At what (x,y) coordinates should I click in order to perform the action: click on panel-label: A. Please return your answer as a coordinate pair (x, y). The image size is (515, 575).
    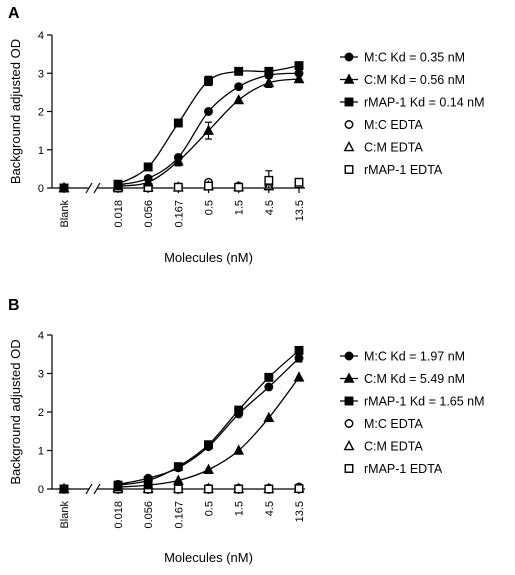
    Looking at the image, I should click on (14, 13).